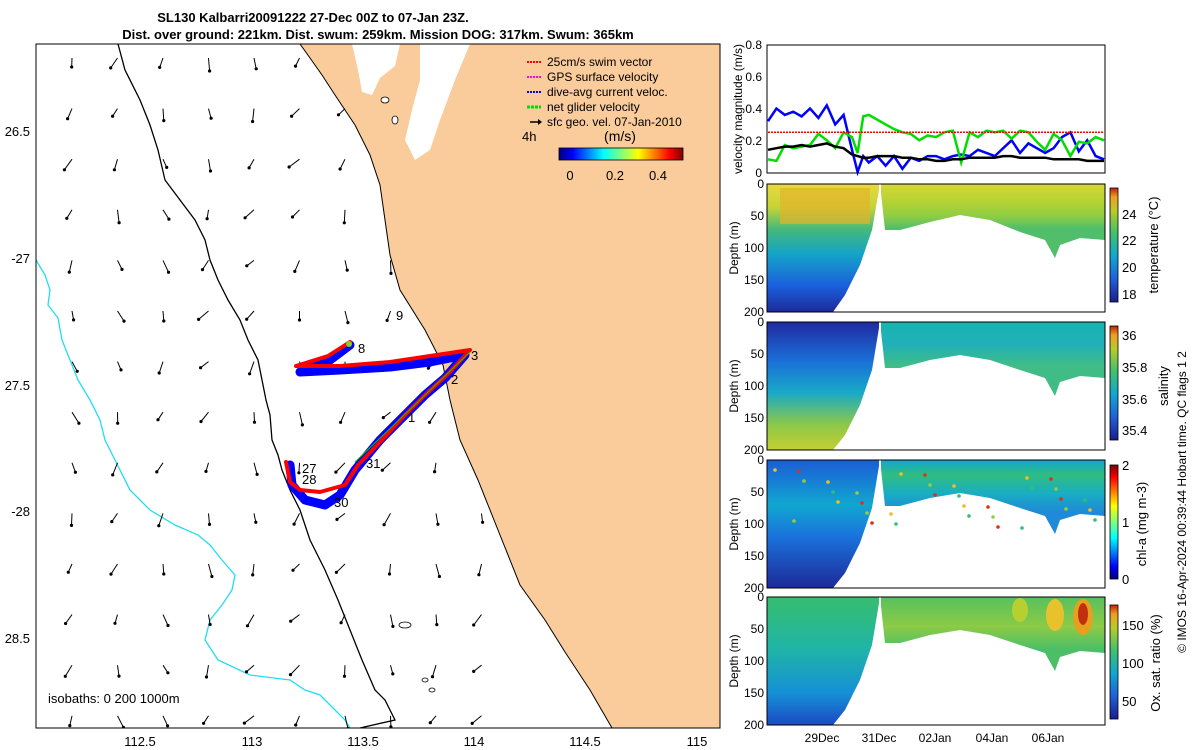 The height and width of the screenshot is (750, 1200). Describe the element at coordinates (569, 175) in the screenshot. I see `colorbar-tick: 0` at that location.